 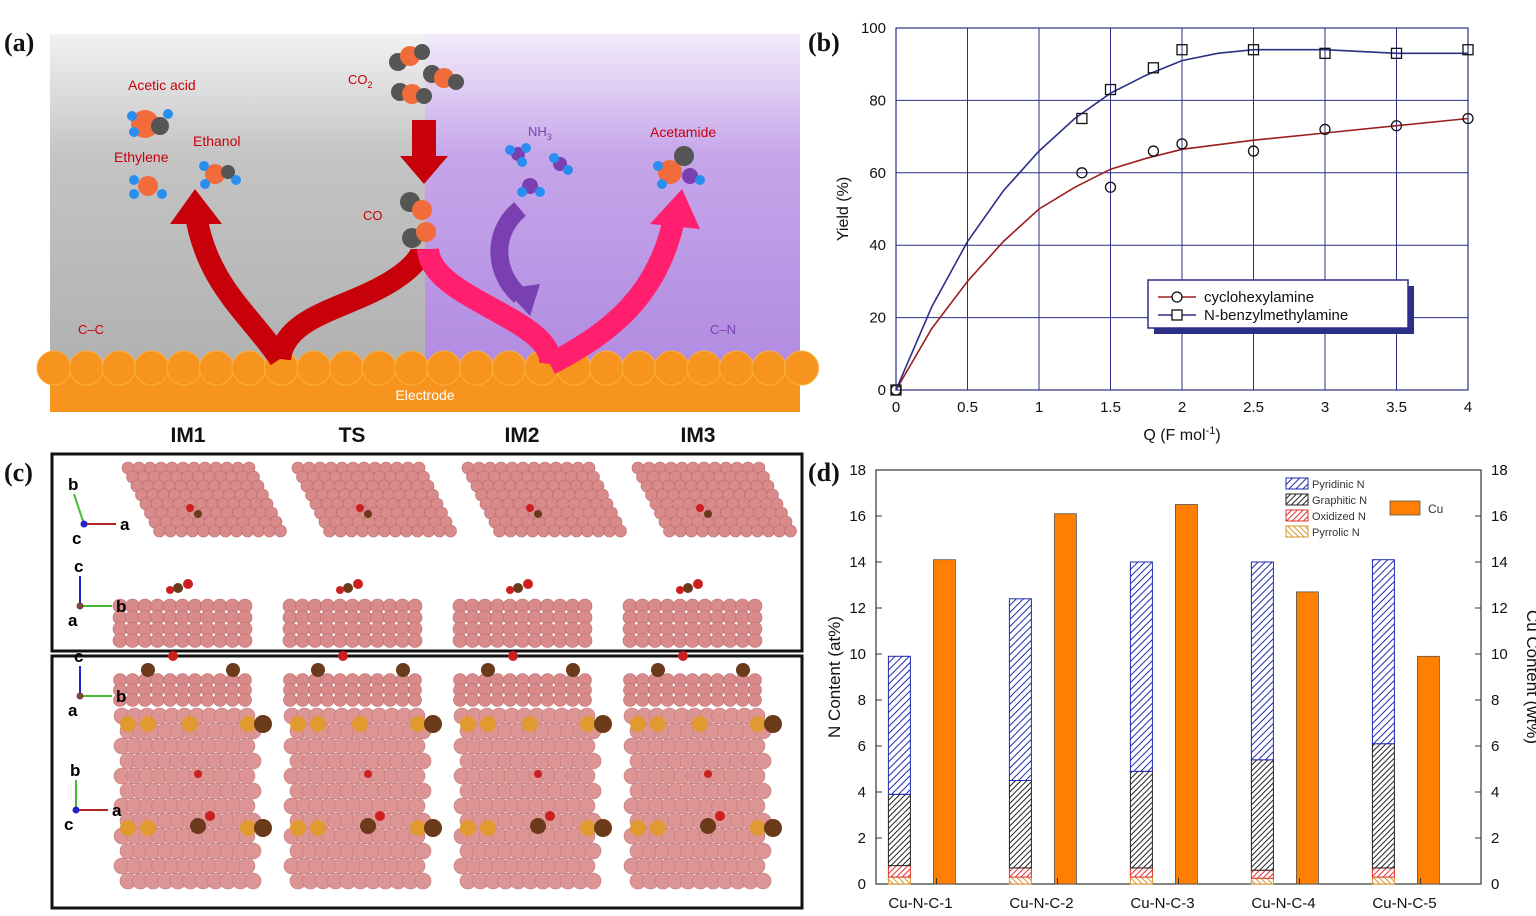 What do you see at coordinates (196, 206) in the screenshot?
I see `cc-arrow-head` at bounding box center [196, 206].